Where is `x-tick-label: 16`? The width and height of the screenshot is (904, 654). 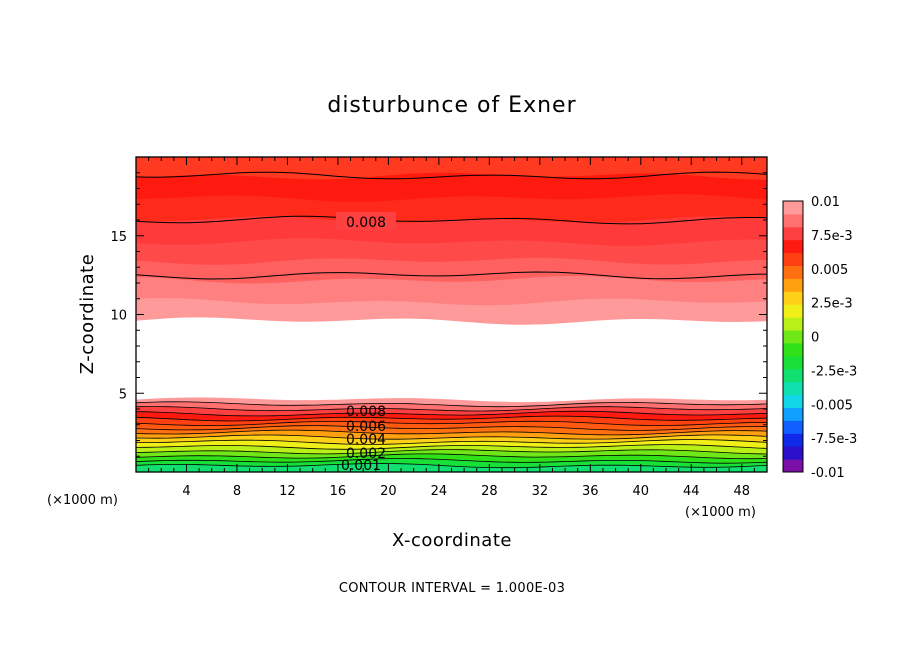 x-tick-label: 16 is located at coordinates (338, 491).